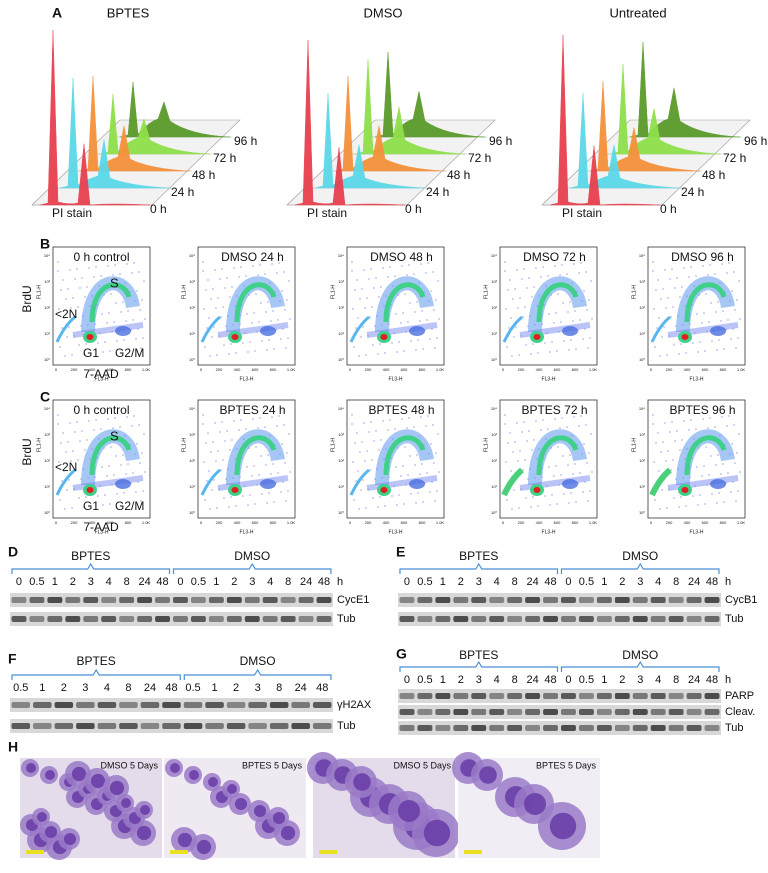 The image size is (768, 873). What do you see at coordinates (568, 680) in the screenshot?
I see `lane-label: 0` at bounding box center [568, 680].